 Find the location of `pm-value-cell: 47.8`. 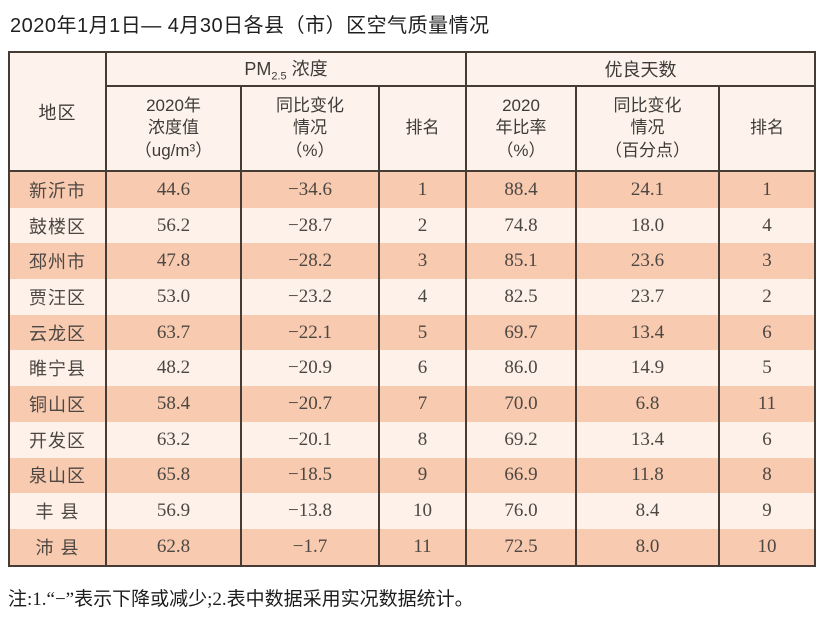

pm-value-cell: 47.8 is located at coordinates (173, 261).